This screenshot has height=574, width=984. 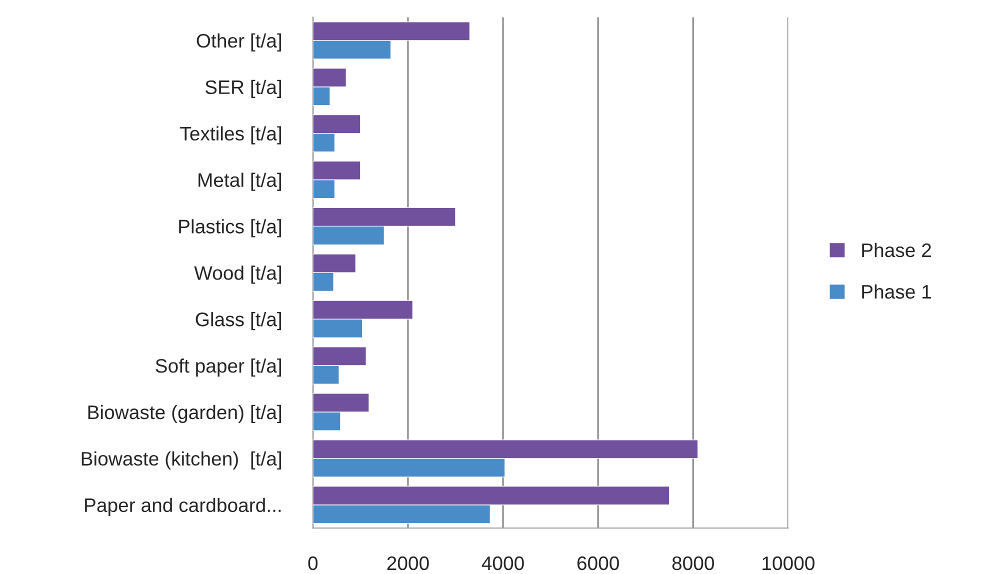 What do you see at coordinates (503, 563) in the screenshot?
I see `x-tick-label: 4000` at bounding box center [503, 563].